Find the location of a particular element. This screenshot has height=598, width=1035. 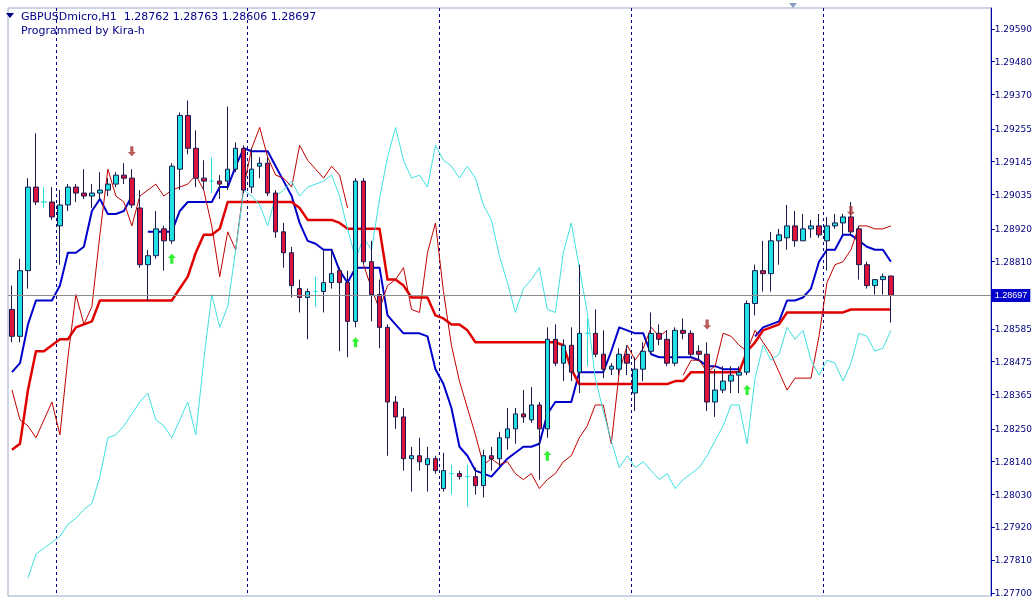

chart-title: GBPUSDmicro,H1 1.28762 1.28763 1.28606 1.28697 is located at coordinates (169, 16).